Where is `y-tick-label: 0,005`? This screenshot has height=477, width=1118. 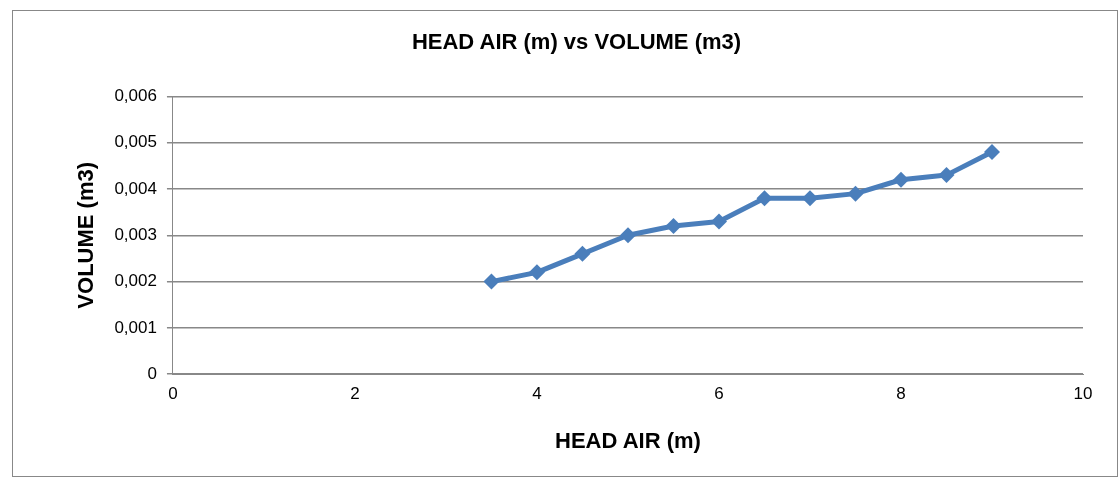 y-tick-label: 0,005 is located at coordinates (135, 142).